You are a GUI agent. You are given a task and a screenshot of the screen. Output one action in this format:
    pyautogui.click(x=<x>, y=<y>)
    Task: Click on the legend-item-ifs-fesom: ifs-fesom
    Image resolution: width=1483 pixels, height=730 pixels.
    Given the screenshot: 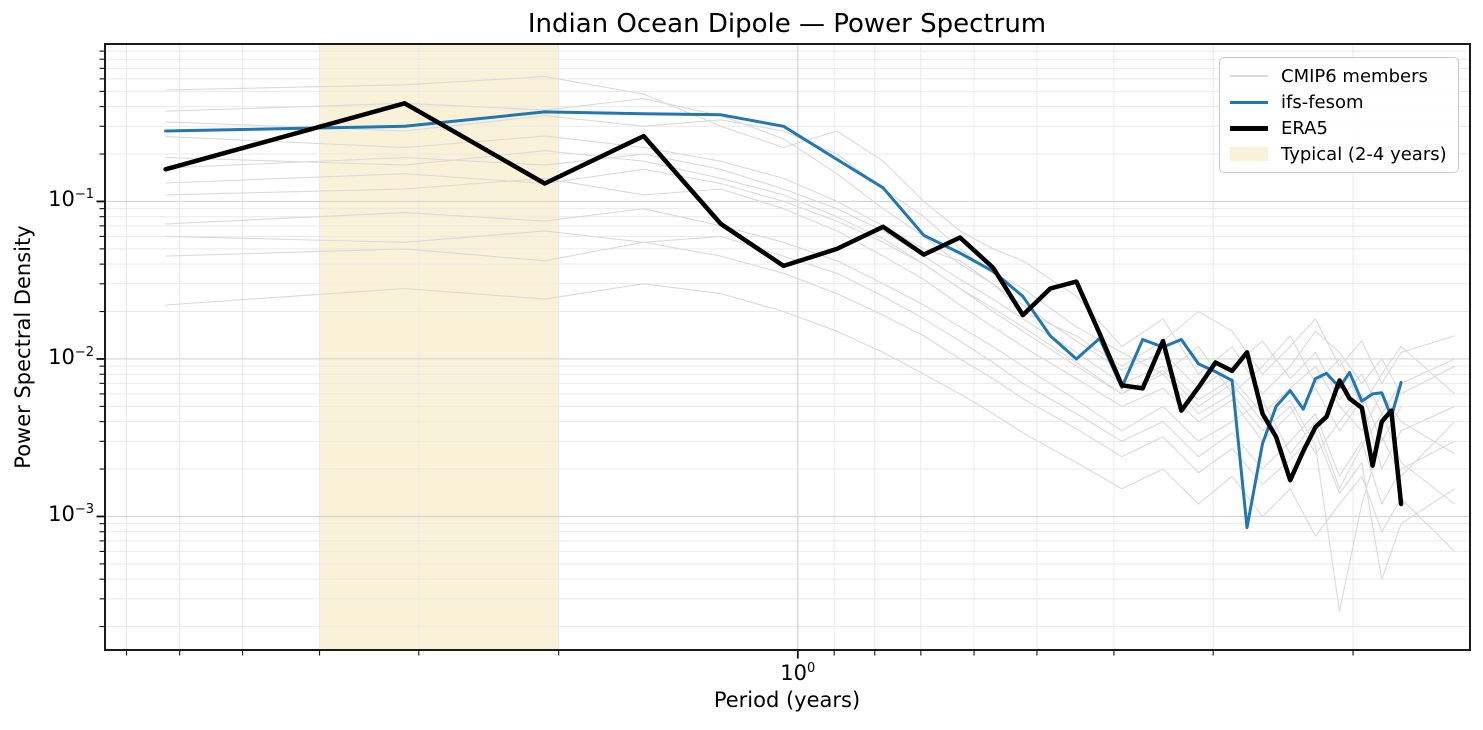 What is the action you would take?
    pyautogui.click(x=1341, y=102)
    